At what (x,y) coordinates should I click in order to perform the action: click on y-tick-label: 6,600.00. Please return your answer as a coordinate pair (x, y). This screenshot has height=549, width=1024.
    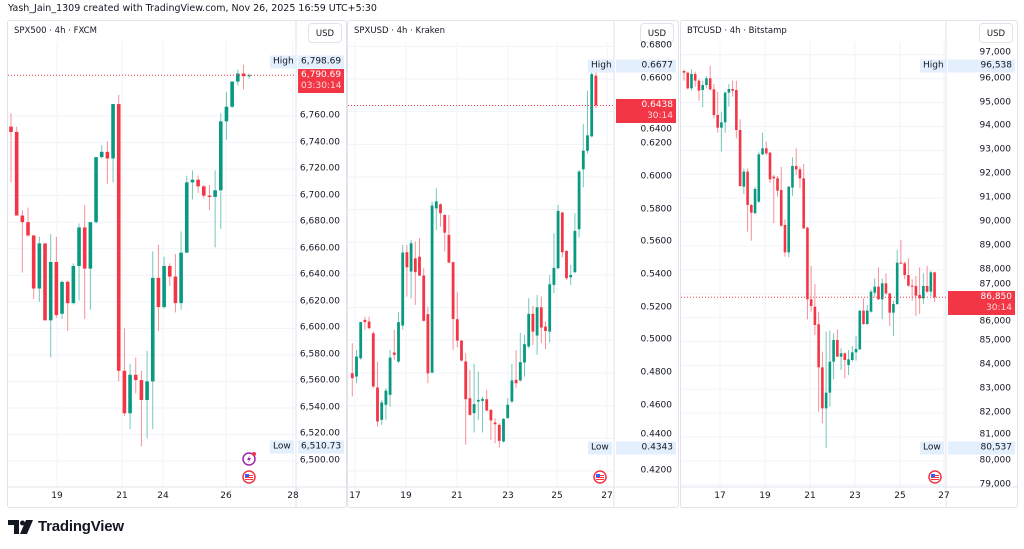
    Looking at the image, I should click on (319, 327).